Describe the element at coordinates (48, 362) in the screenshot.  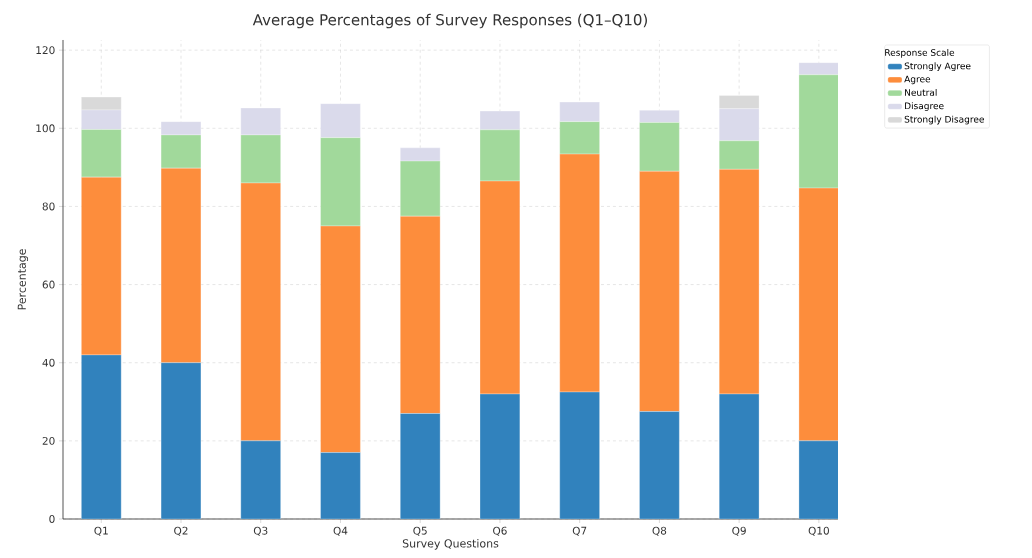
I see `y-tick-label: 40` at that location.